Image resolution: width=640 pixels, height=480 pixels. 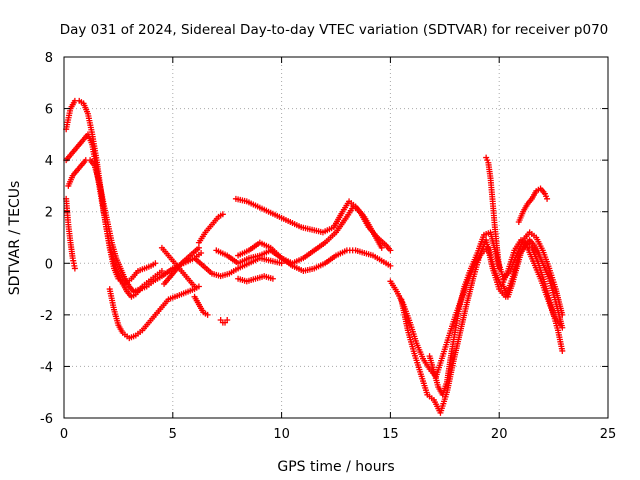 I want to click on x-axis-label: GPS time / hours, so click(x=335, y=467).